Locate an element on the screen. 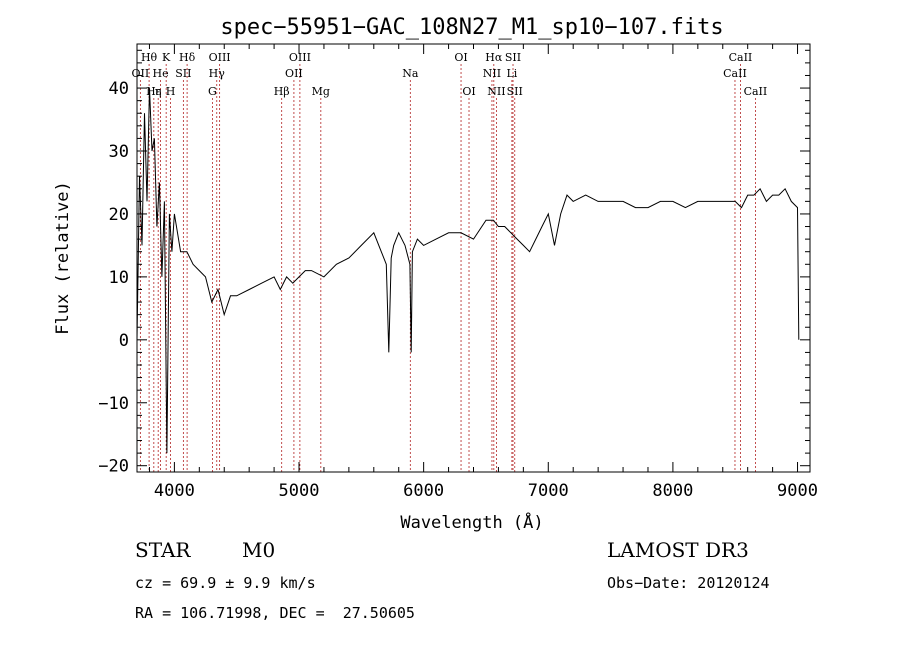 Image resolution: width=900 pixels, height=649 pixels. emission-line-label: Hα is located at coordinates (494, 57).